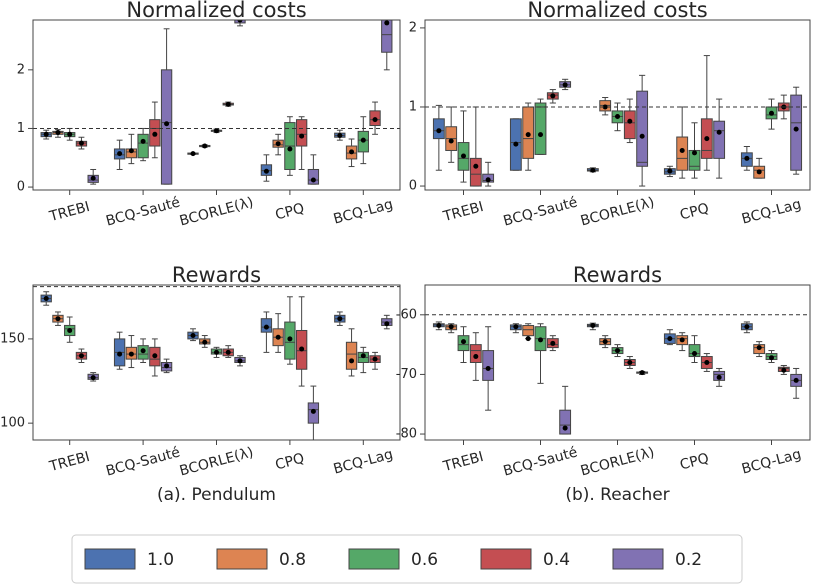 The height and width of the screenshot is (586, 817). I want to click on plot-frame, so click(216, 105).